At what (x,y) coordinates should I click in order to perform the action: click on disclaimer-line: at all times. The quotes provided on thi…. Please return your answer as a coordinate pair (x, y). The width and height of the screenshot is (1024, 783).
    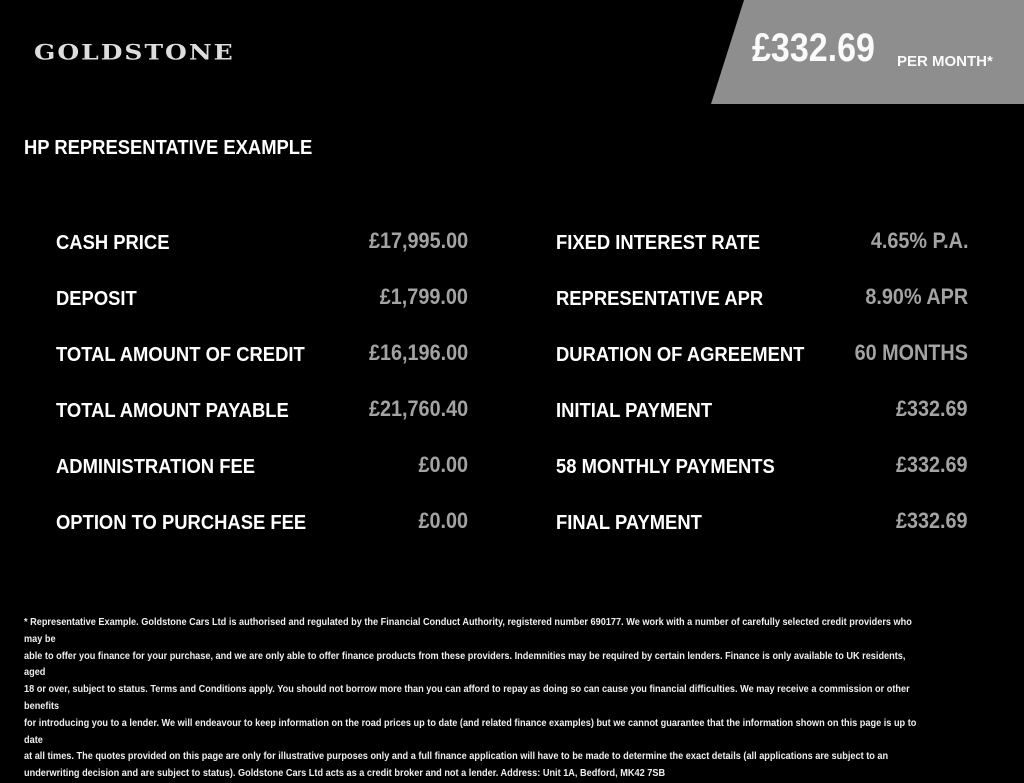
    Looking at the image, I should click on (456, 757).